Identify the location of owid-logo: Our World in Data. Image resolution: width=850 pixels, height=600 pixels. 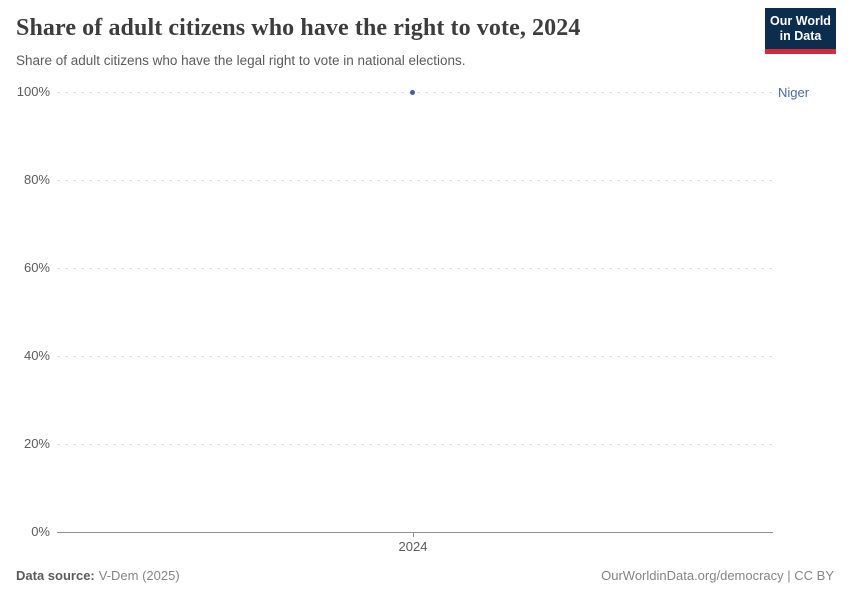
(800, 31).